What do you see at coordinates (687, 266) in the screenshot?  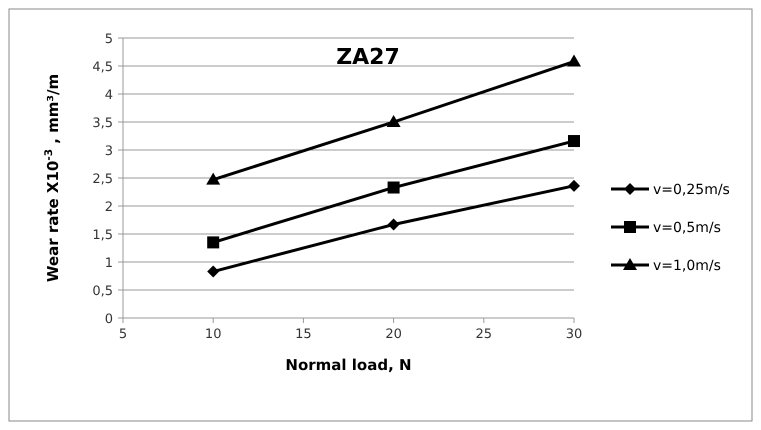 I see `legend-label: v=1,0m/s` at bounding box center [687, 266].